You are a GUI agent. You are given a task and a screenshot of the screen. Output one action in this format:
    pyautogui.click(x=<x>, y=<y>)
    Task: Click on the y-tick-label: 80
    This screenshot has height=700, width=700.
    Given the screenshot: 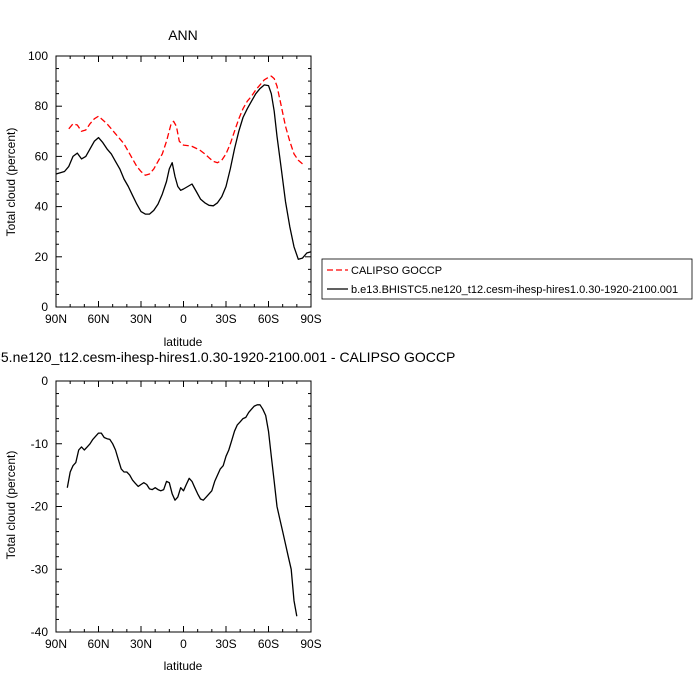 What is the action you would take?
    pyautogui.click(x=42, y=106)
    